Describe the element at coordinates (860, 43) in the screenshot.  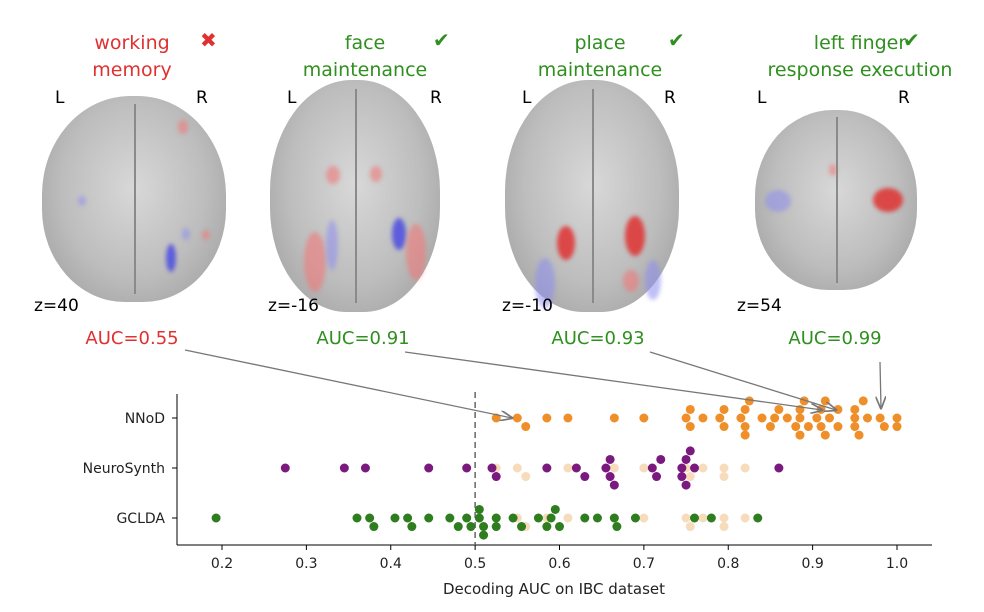
I see `title-line: left finger` at that location.